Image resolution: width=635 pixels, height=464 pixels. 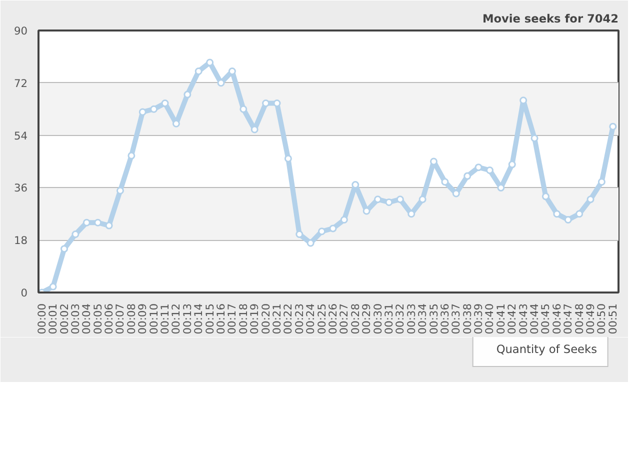 I want to click on x-tick-label: 00:43, so click(x=523, y=318).